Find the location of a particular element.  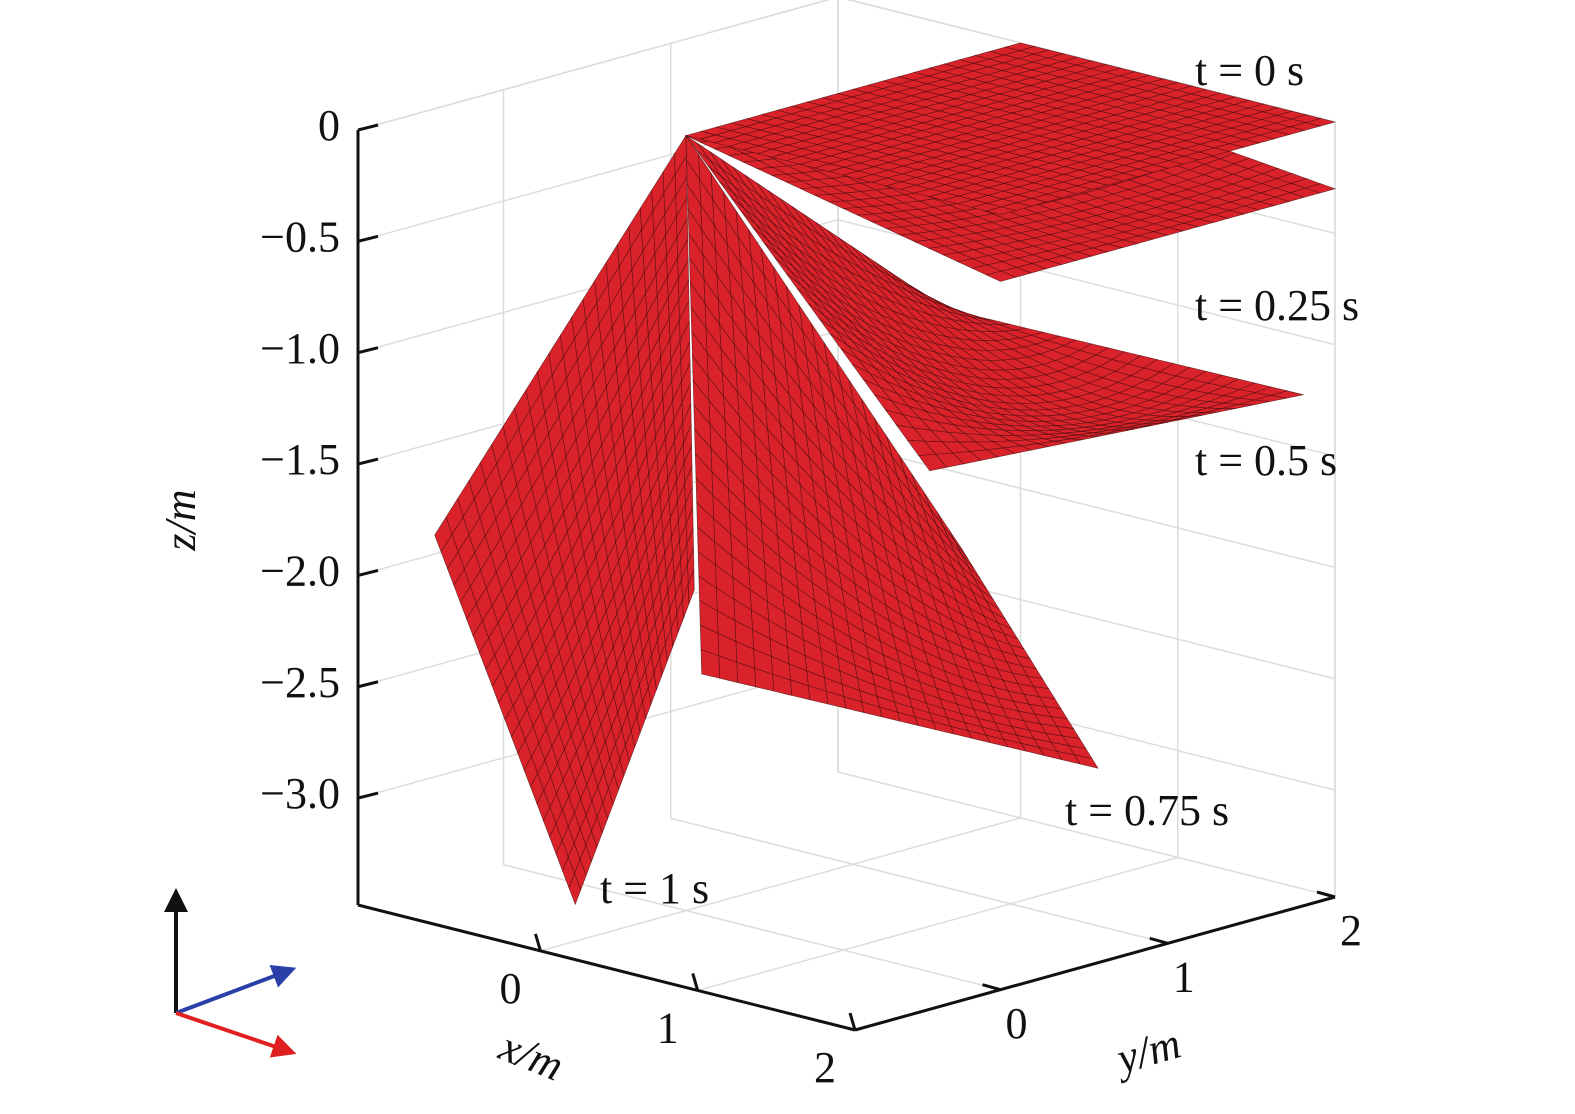

surface-label: t = 0.5 s is located at coordinates (1266, 460).